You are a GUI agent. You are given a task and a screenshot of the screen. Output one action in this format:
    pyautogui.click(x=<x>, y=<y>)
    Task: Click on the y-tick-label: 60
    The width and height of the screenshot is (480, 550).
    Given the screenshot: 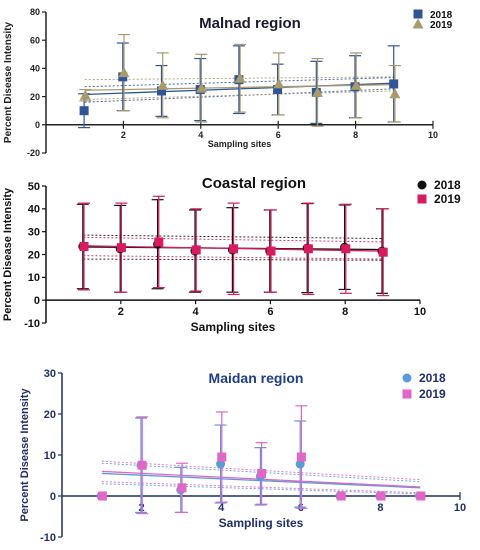 What is the action you would take?
    pyautogui.click(x=35, y=40)
    